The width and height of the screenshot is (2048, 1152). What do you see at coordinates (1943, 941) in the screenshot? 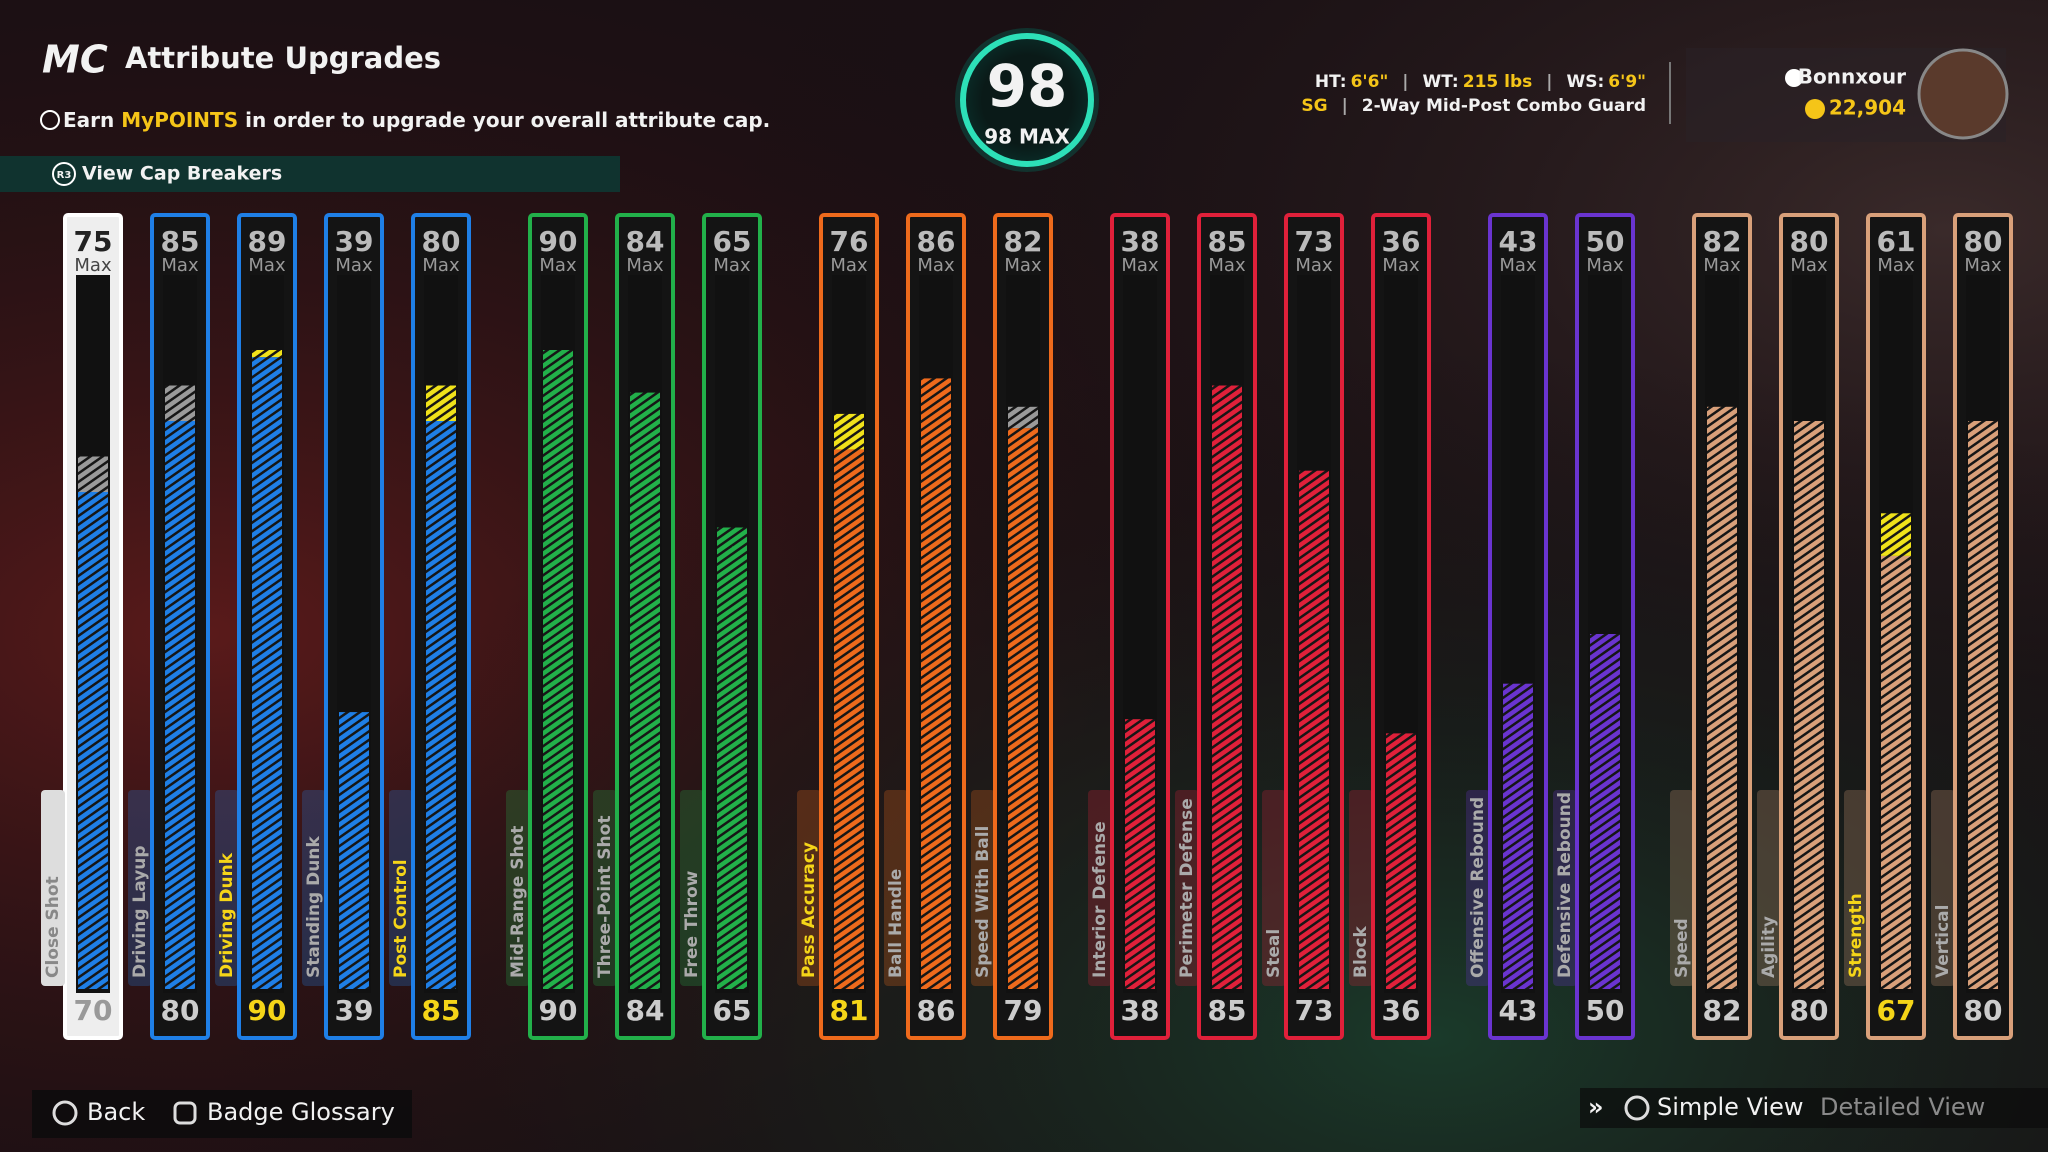
I see `attribute-name: Vertical` at bounding box center [1943, 941].